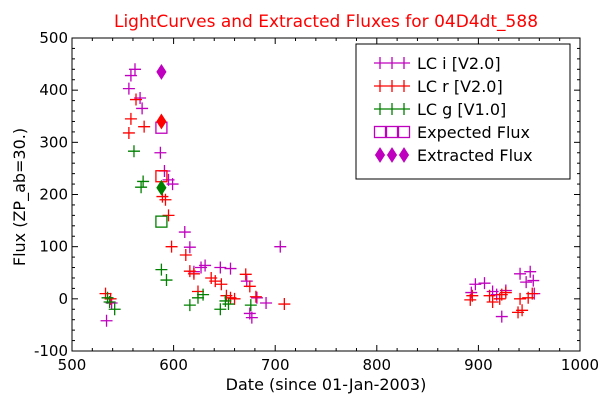  What do you see at coordinates (440, 109) in the screenshot?
I see `legend-item: LC g [V1.0]` at bounding box center [440, 109].